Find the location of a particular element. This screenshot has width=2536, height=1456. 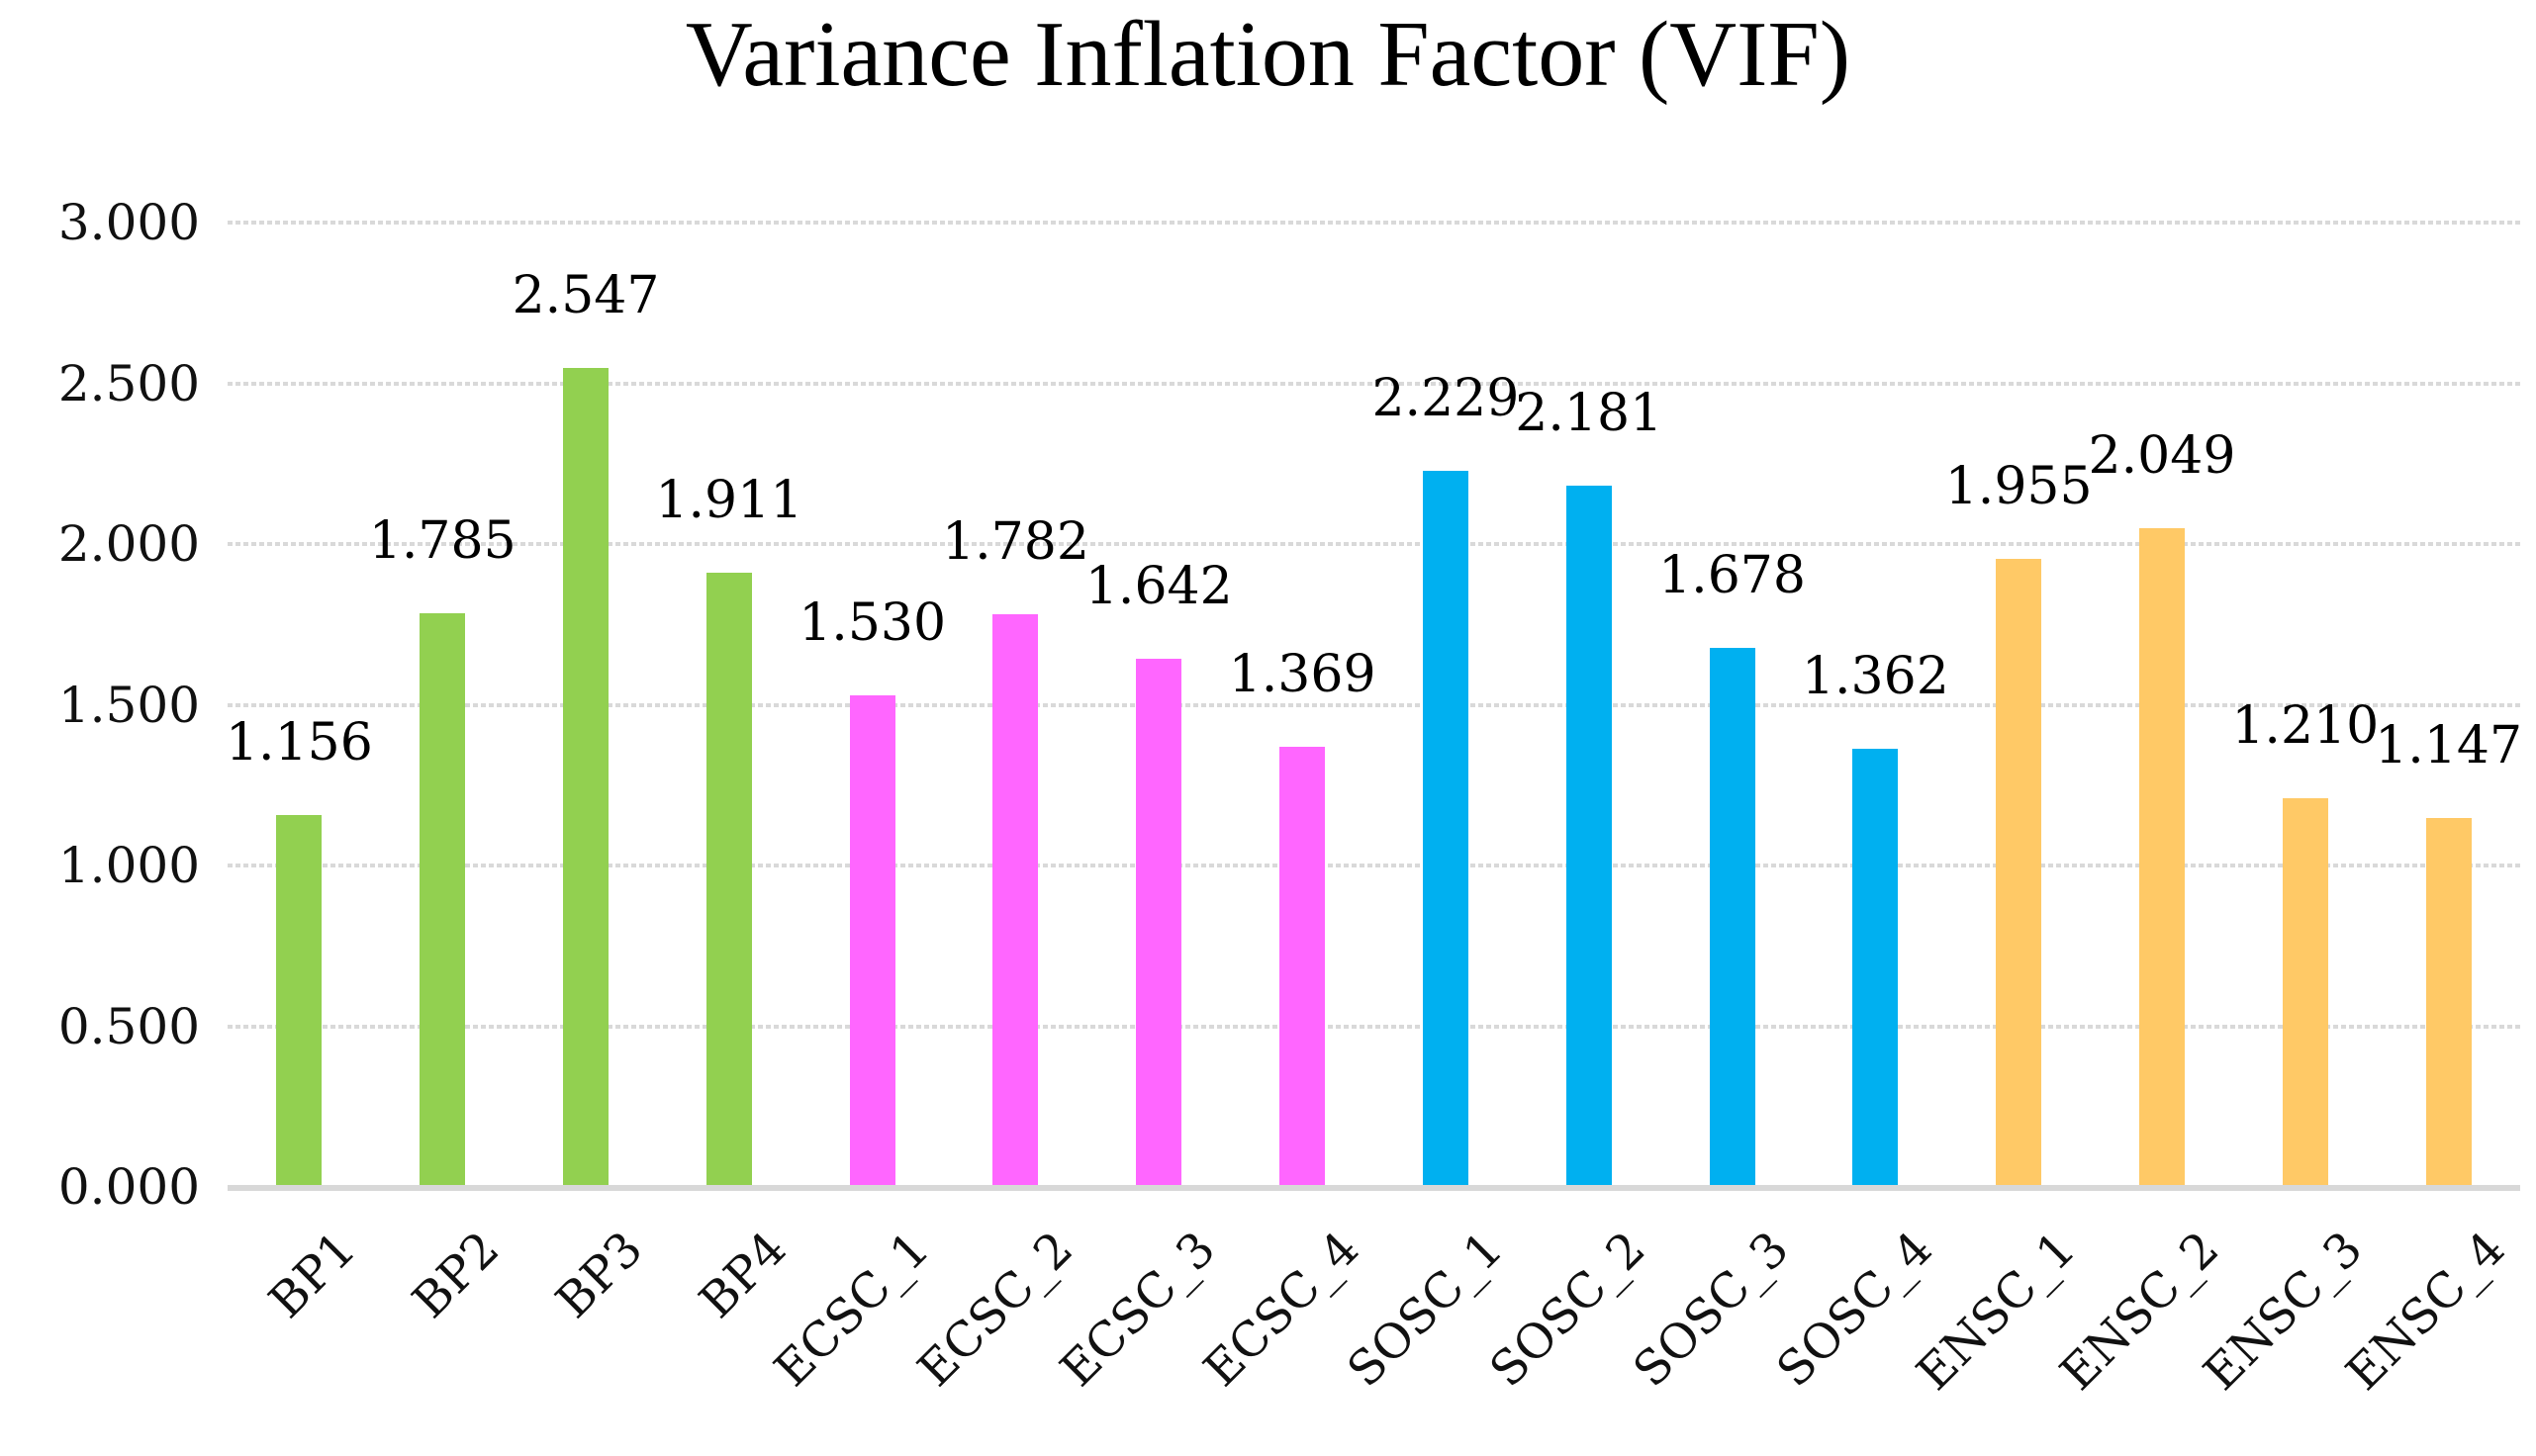

x-tick-BP4: BP4 is located at coordinates (744, 1275).